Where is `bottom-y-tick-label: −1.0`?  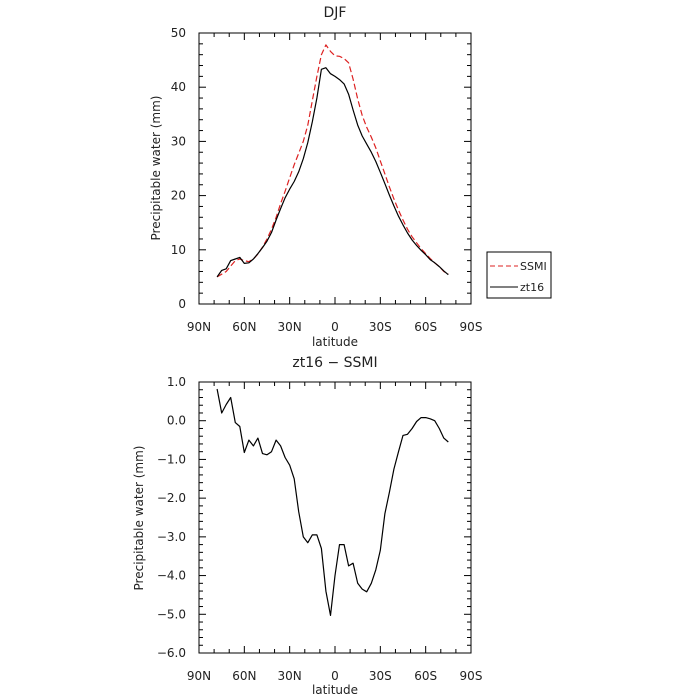
bottom-y-tick-label: −1.0 is located at coordinates (171, 459).